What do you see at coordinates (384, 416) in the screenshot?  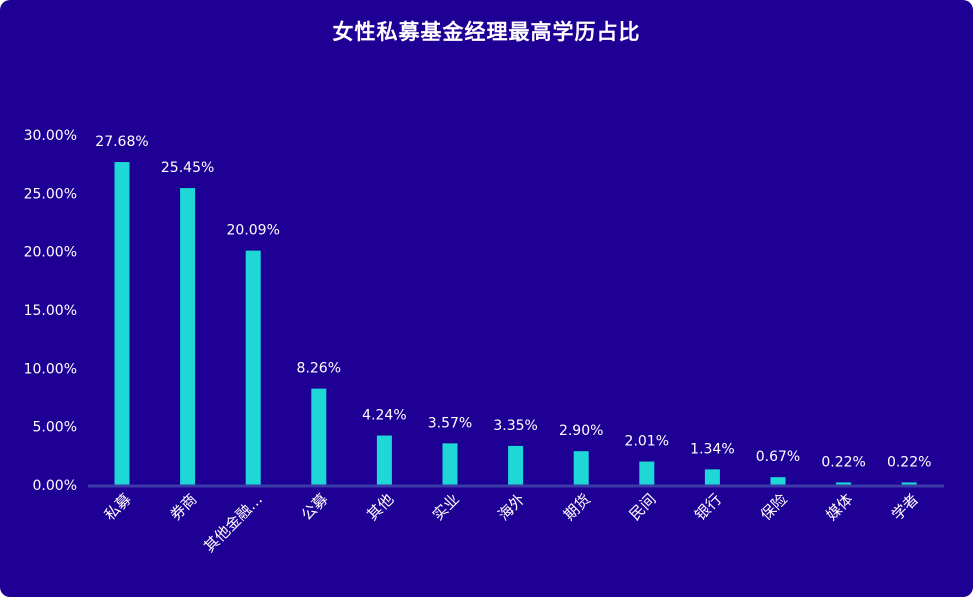 I see `data-label: 4.24%` at bounding box center [384, 416].